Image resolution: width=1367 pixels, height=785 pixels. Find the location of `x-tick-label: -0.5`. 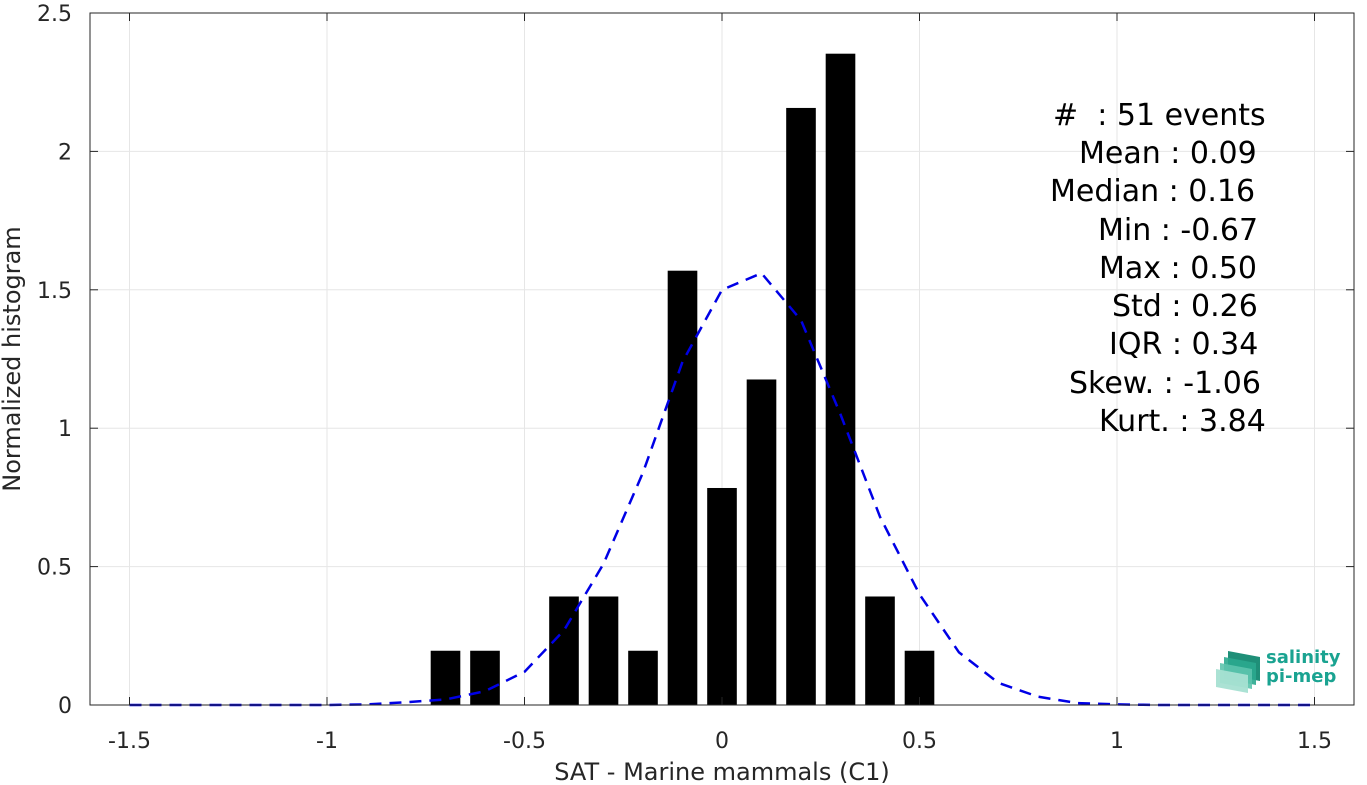

x-tick-label: -0.5 is located at coordinates (524, 741).